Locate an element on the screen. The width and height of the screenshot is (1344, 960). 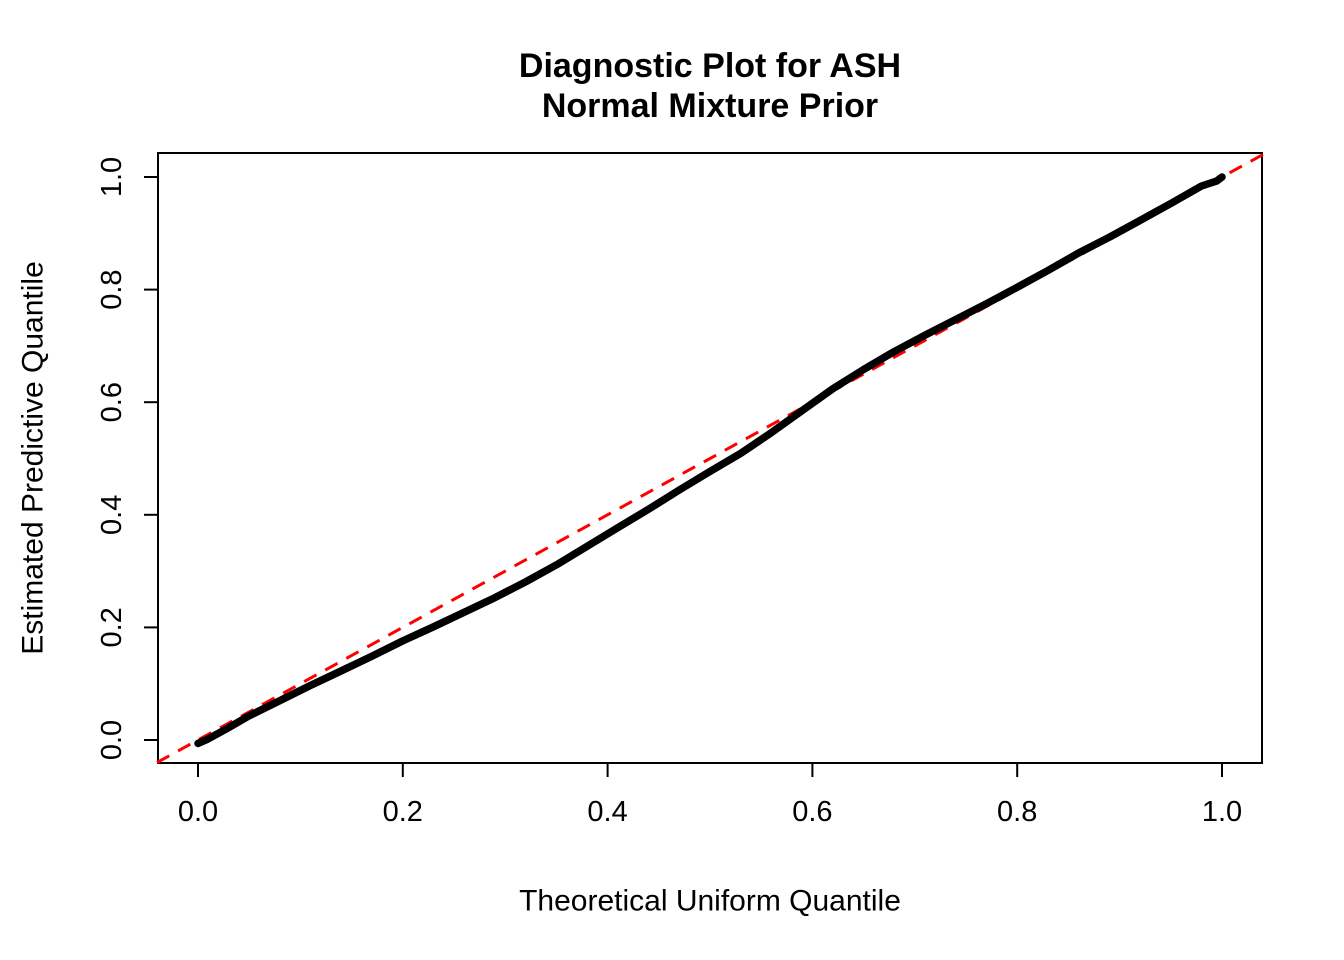
x-tick-label-0.4: 0.4 is located at coordinates (607, 812).